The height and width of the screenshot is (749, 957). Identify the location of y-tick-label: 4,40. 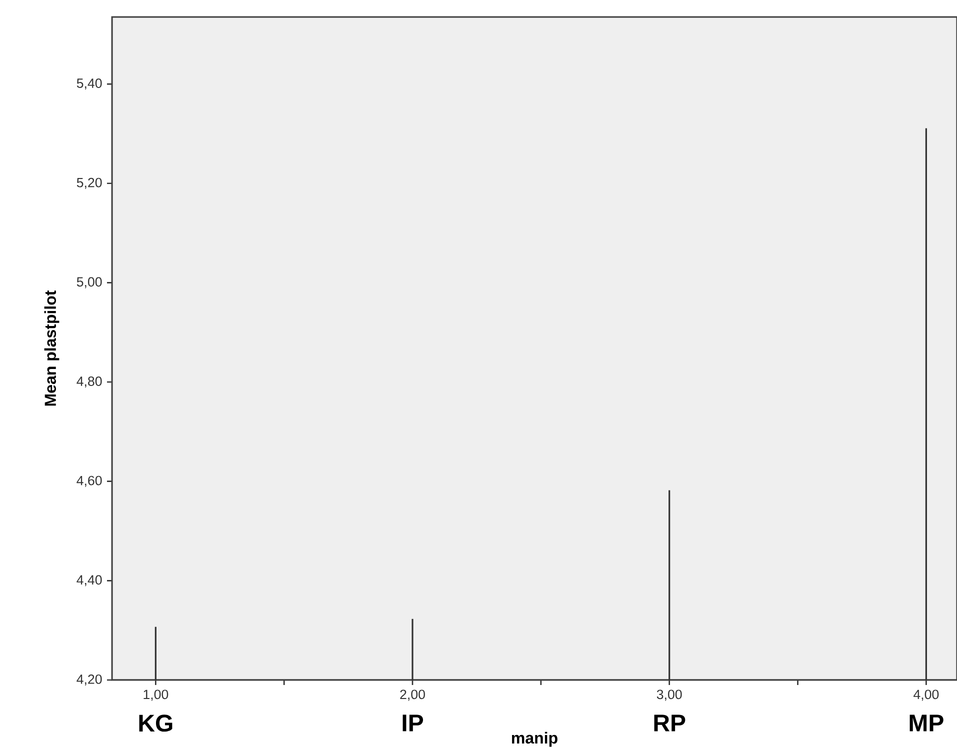
(89, 580).